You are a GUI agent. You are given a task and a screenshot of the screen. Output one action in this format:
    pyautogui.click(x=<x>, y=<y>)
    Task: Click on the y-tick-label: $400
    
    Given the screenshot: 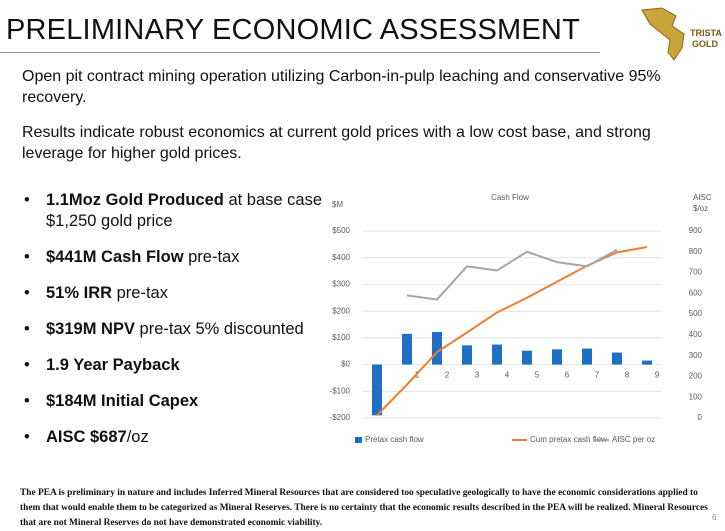 What is the action you would take?
    pyautogui.click(x=341, y=257)
    